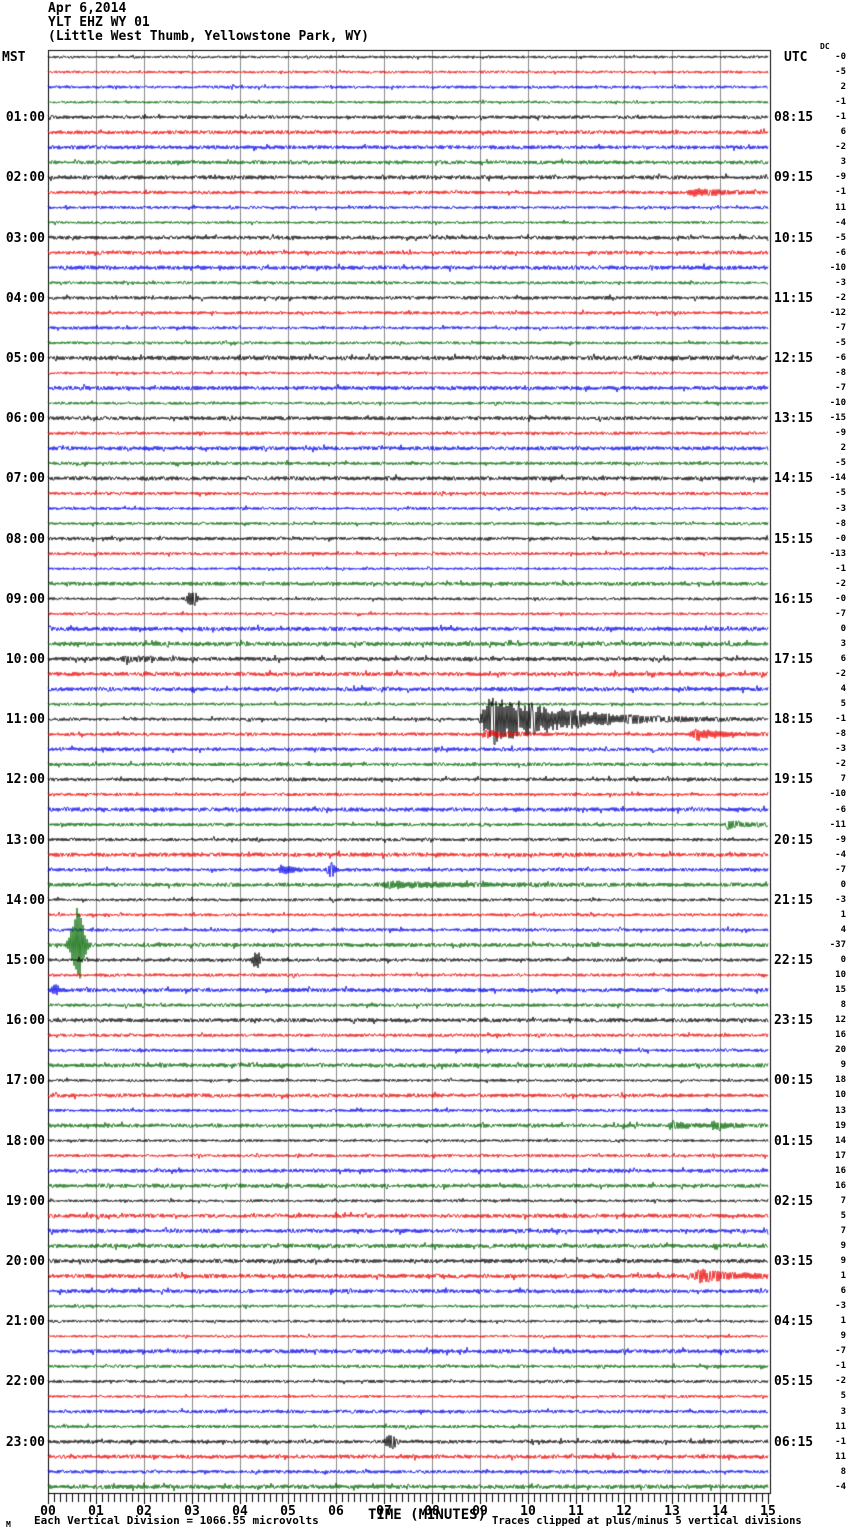  What do you see at coordinates (384, 1511) in the screenshot?
I see `minute-tick-label: 07` at bounding box center [384, 1511].